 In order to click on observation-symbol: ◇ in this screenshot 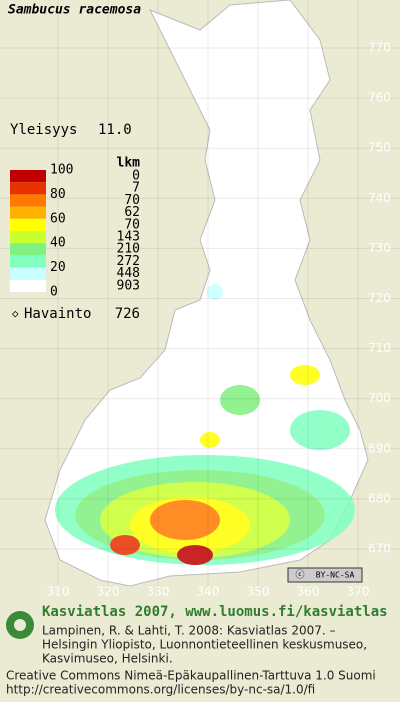, I will do `click(15, 313)`.